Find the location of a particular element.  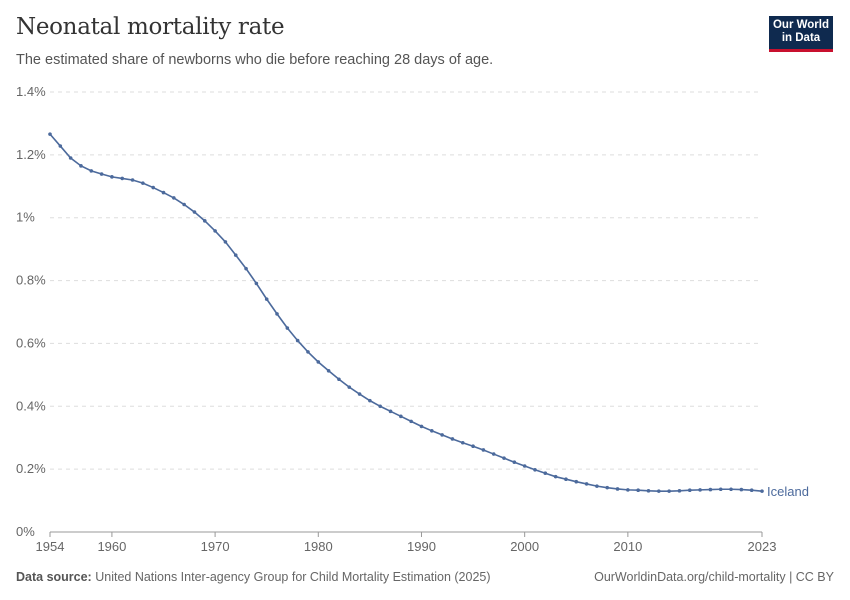

y-tick-label: 0.2% is located at coordinates (31, 468).